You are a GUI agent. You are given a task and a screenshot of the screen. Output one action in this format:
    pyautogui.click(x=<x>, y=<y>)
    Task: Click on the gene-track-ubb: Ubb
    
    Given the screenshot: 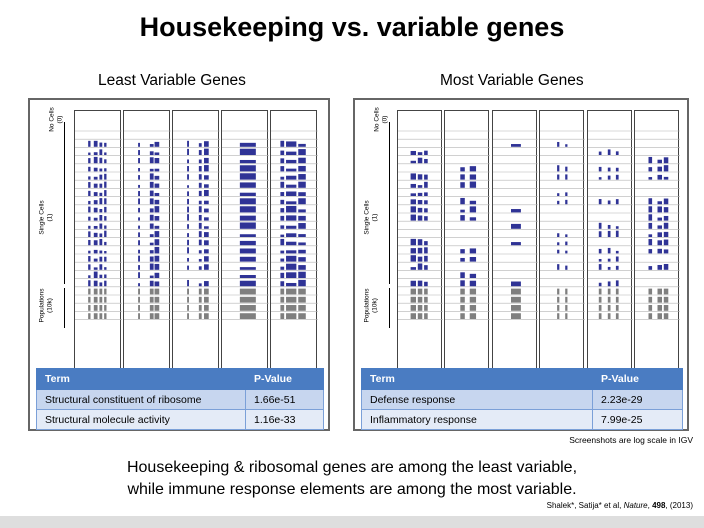 What is the action you would take?
    pyautogui.click(x=245, y=261)
    